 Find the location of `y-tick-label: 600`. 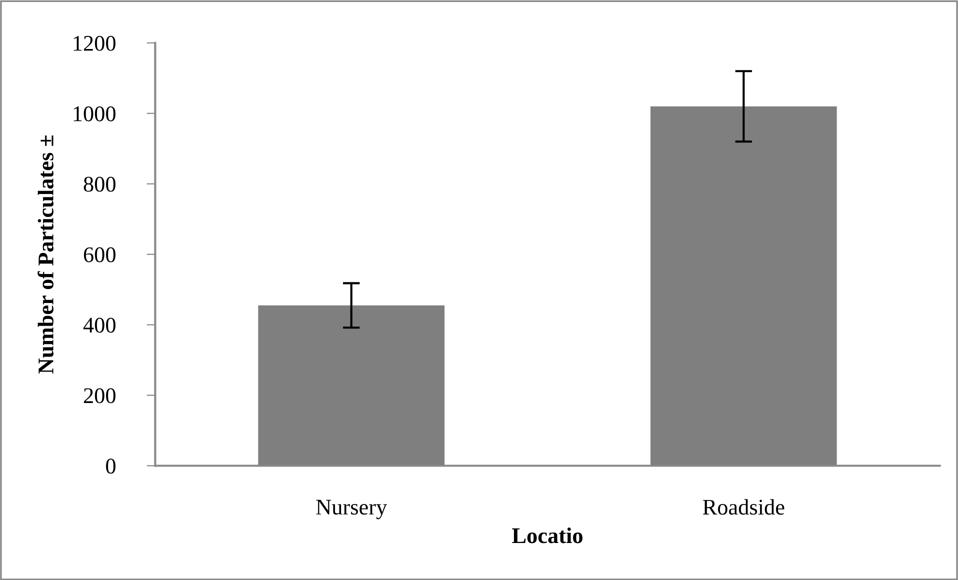

y-tick-label: 600 is located at coordinates (100, 254).